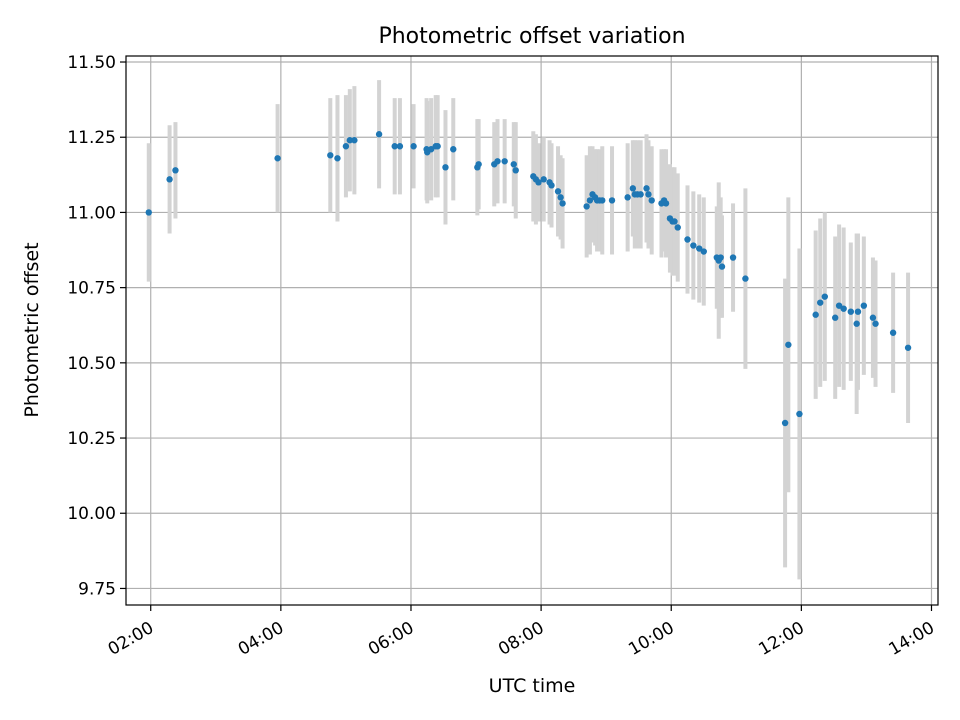  What do you see at coordinates (91, 439) in the screenshot?
I see `y-tick-label: 10.25` at bounding box center [91, 439].